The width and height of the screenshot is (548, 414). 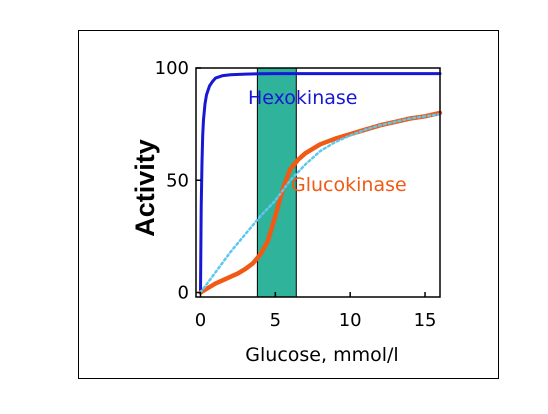 What do you see at coordinates (145, 188) in the screenshot?
I see `y-axis-label: Activity` at bounding box center [145, 188].